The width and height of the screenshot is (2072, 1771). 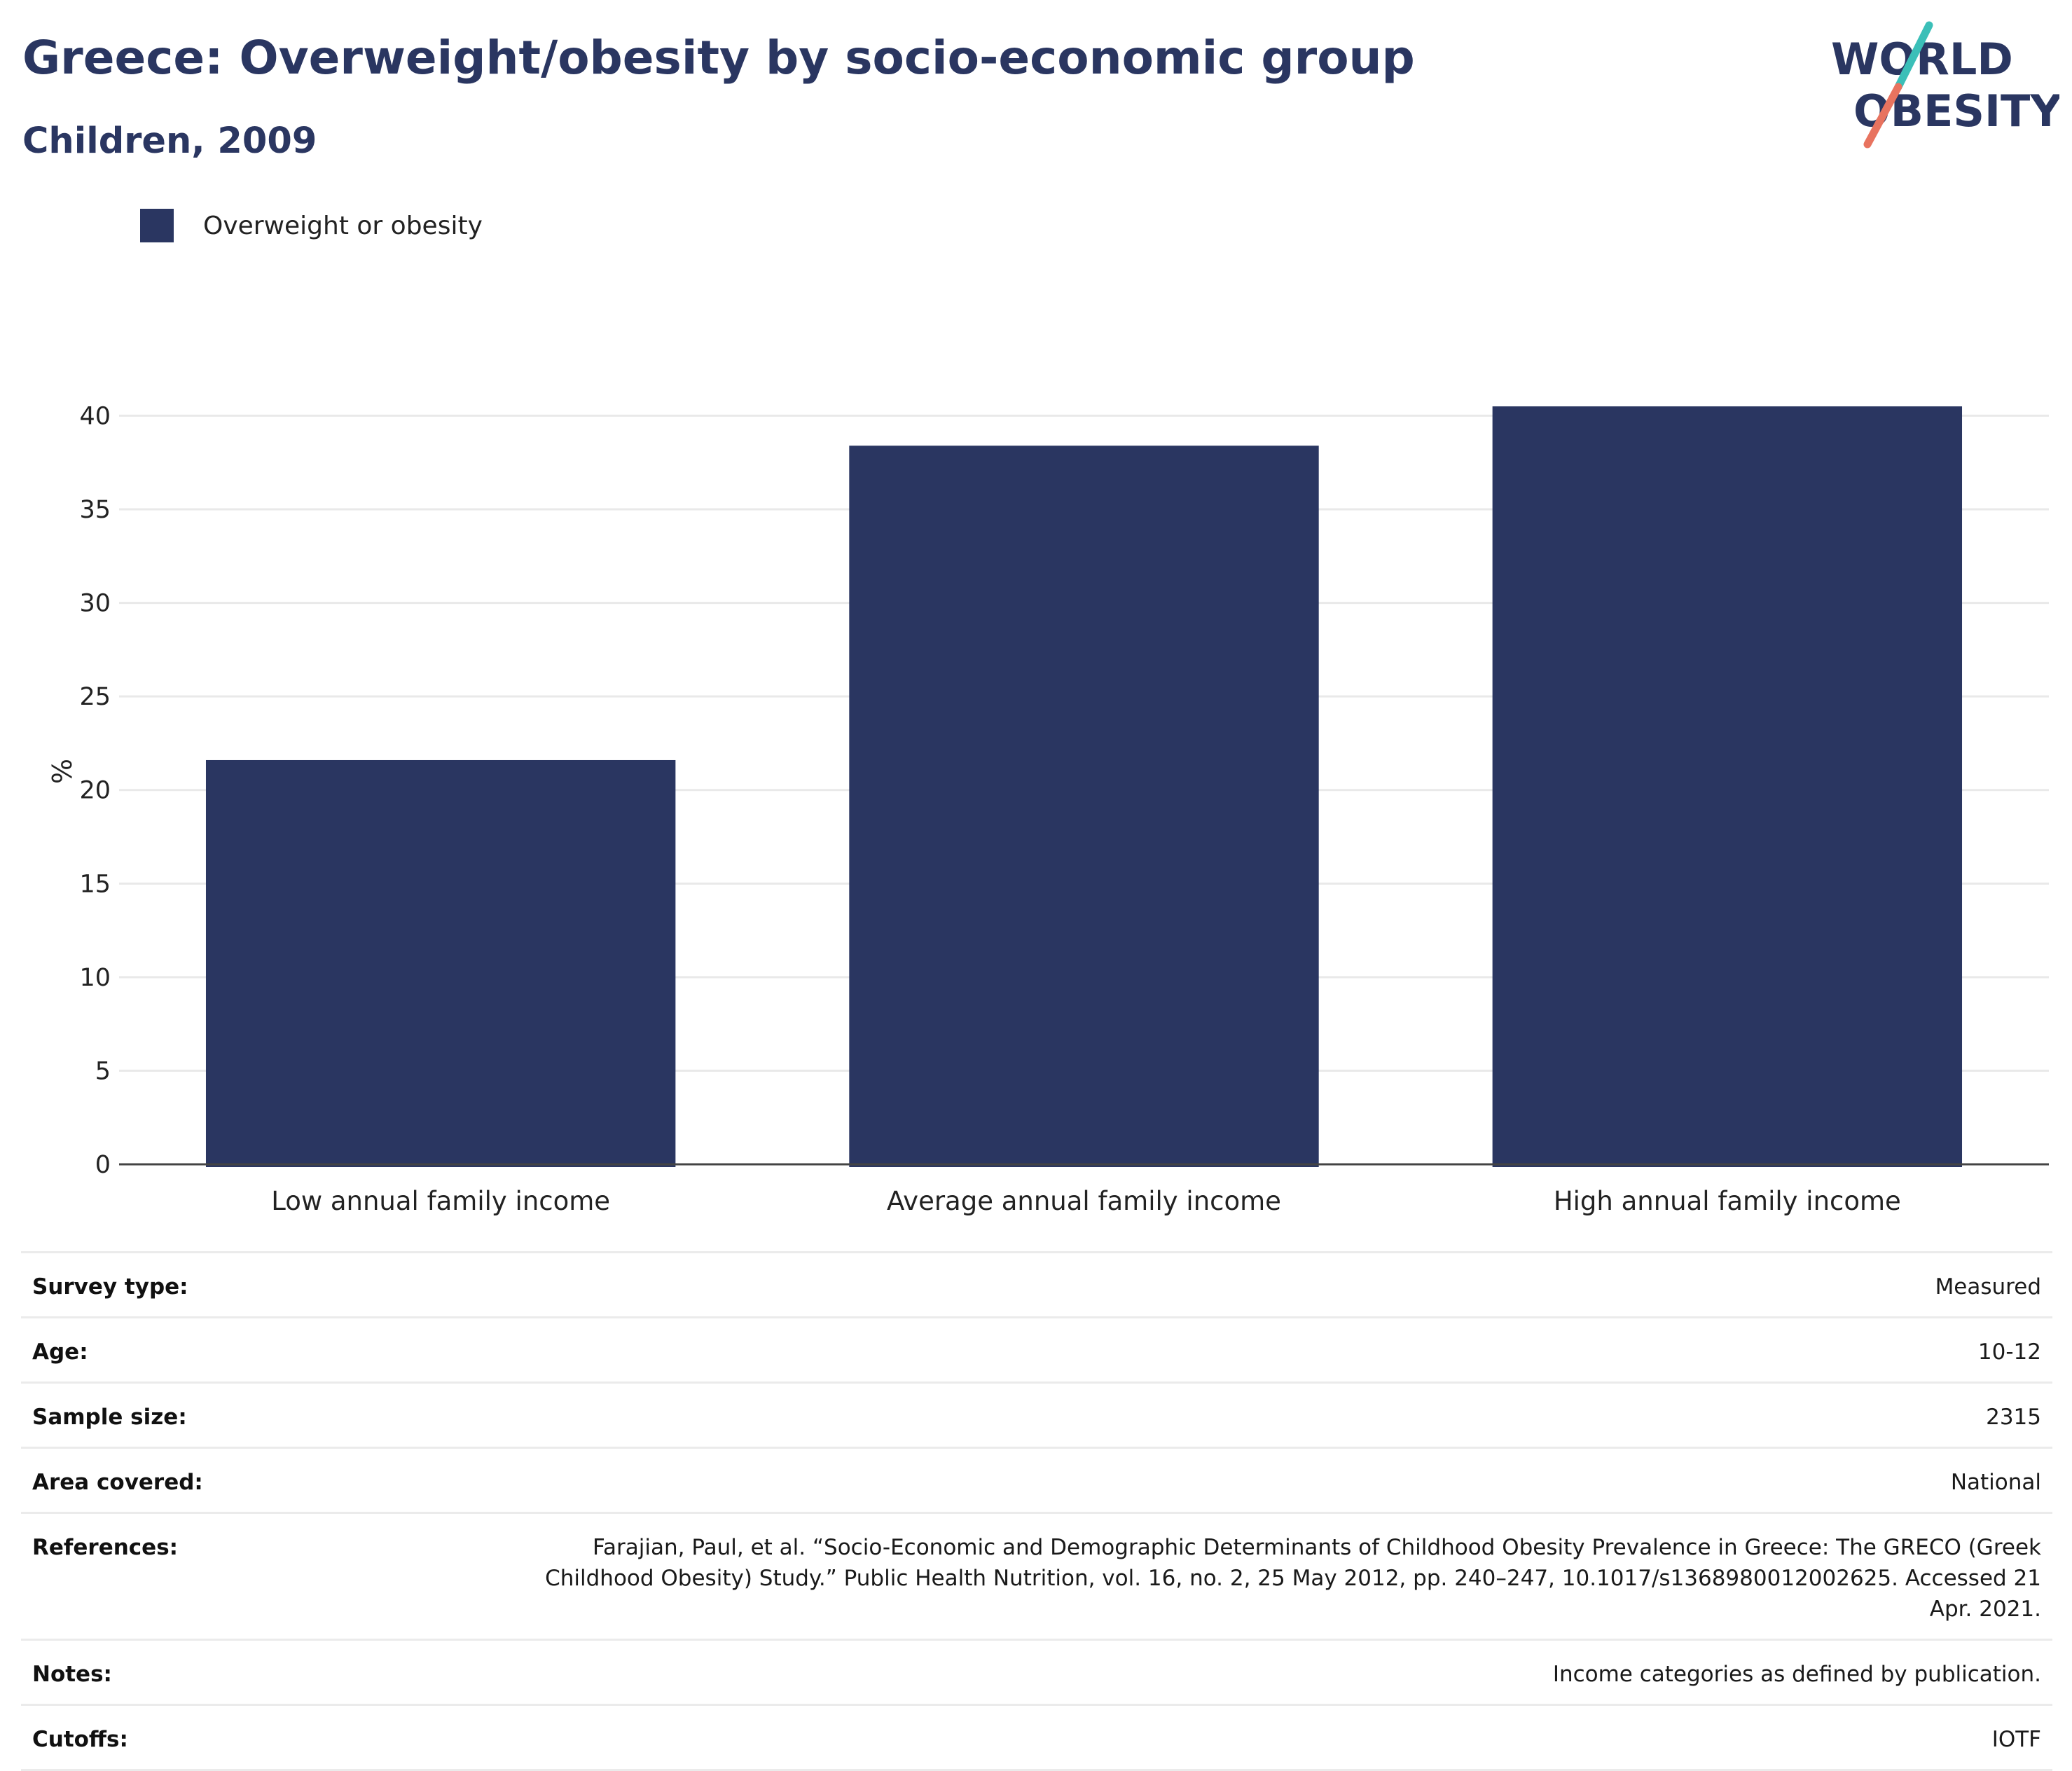 I want to click on info-value: 2315, so click(x=2014, y=1417).